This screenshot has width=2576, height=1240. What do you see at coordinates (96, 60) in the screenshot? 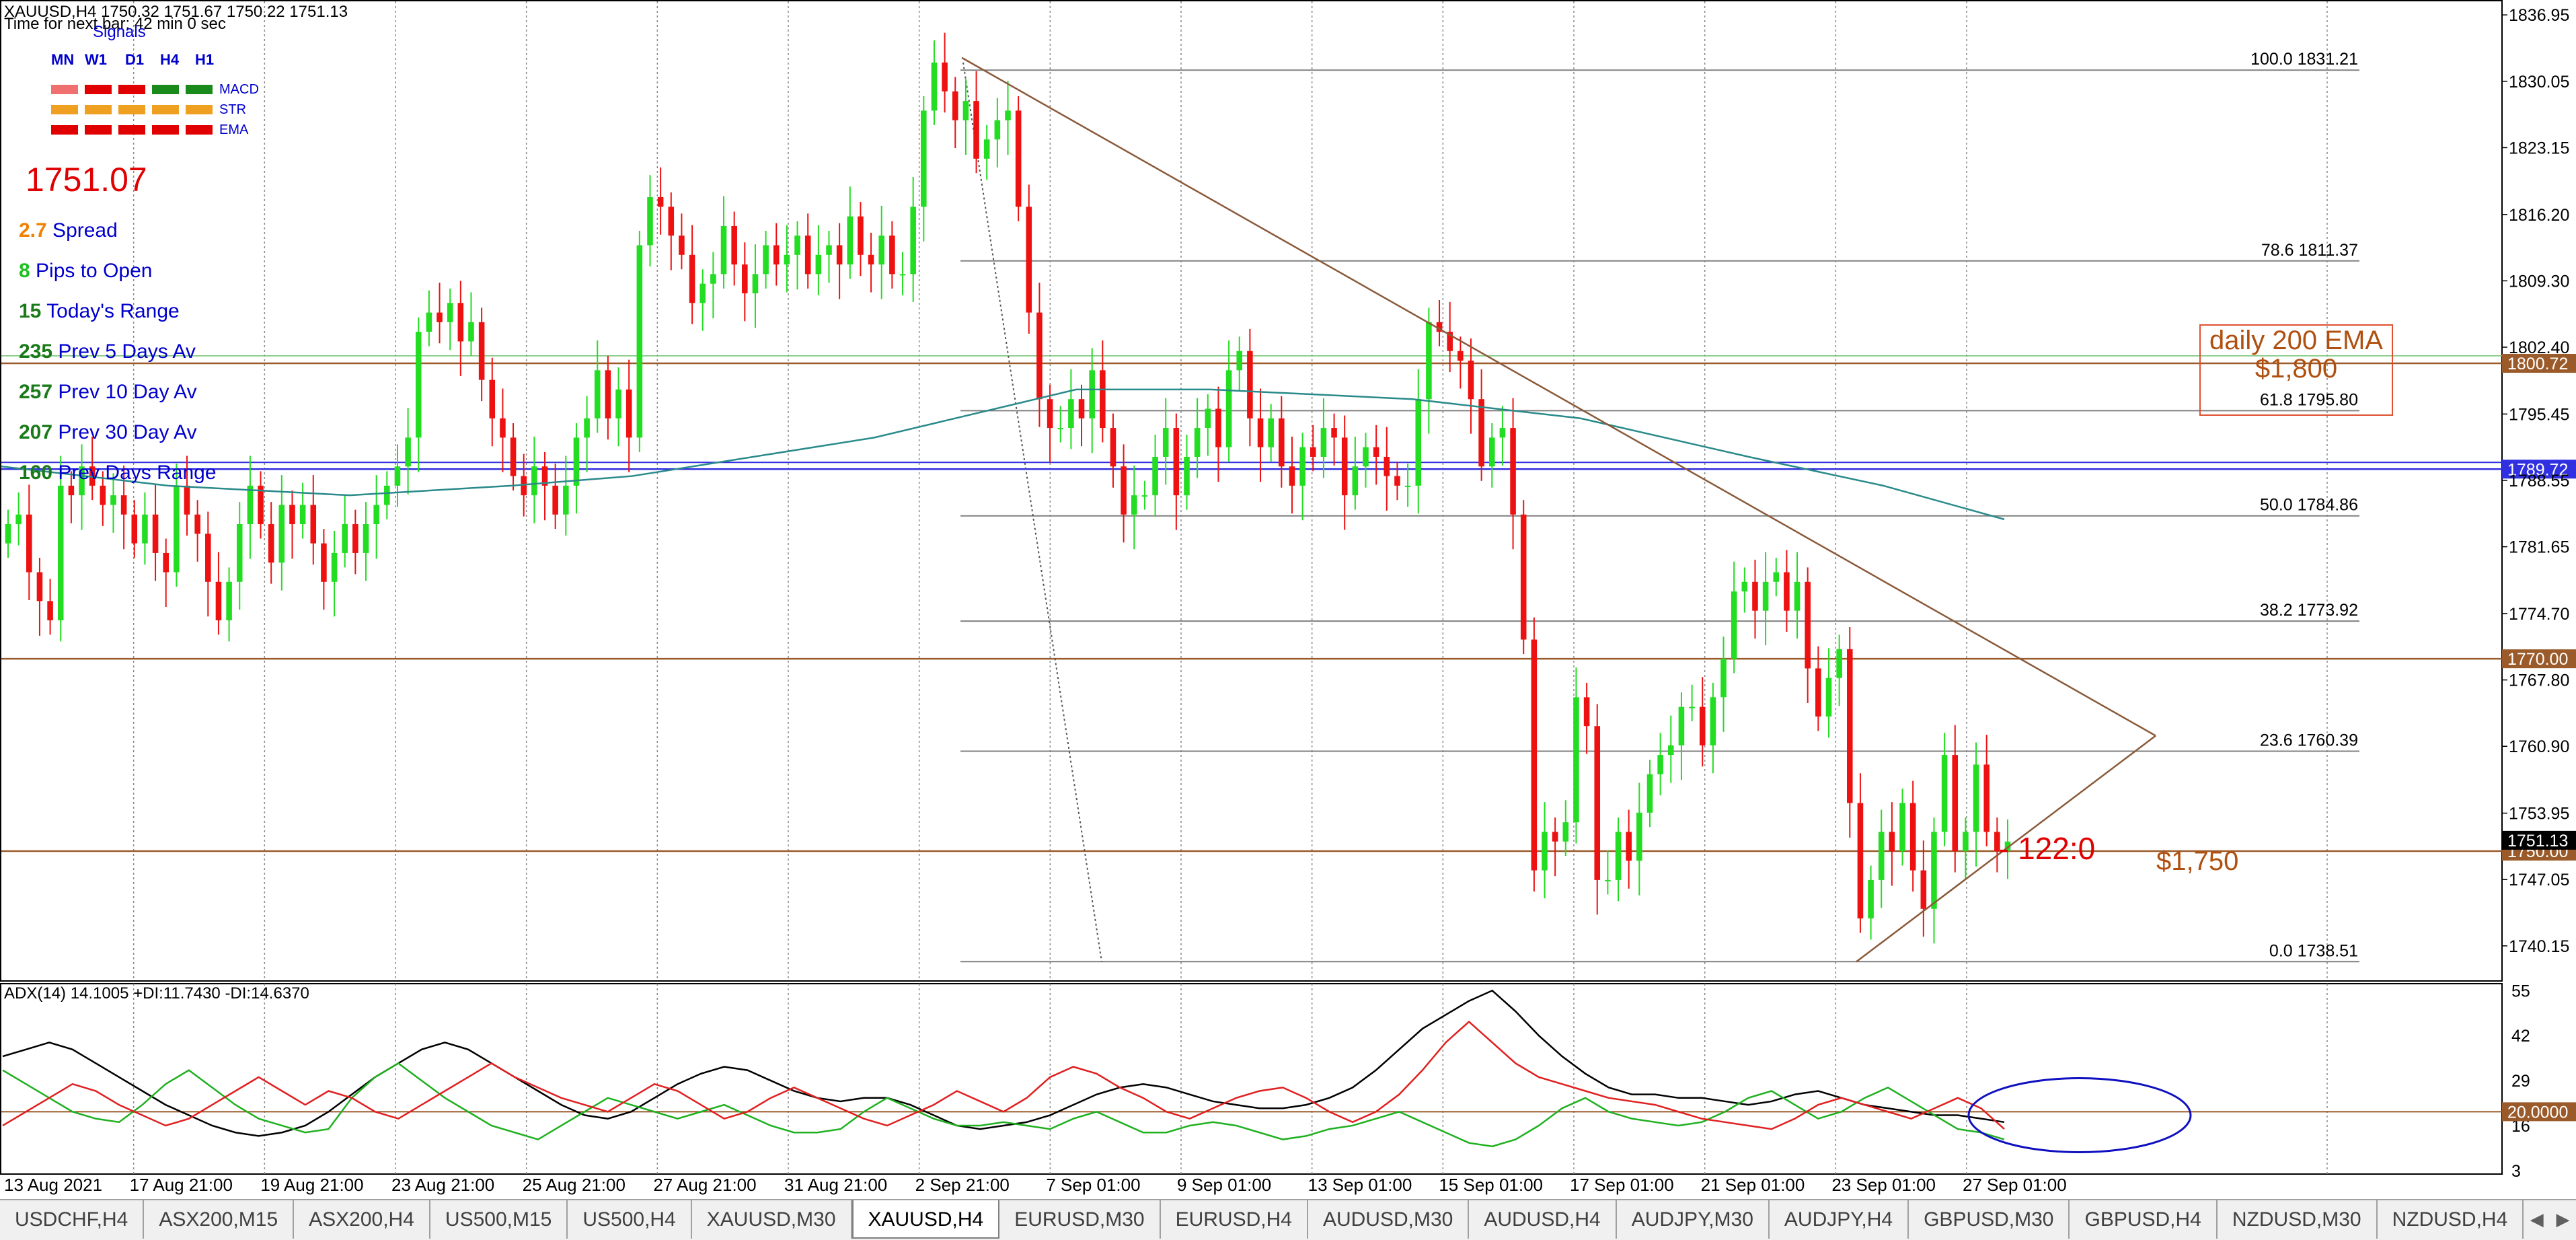
I see `tf-label-w1: W1` at bounding box center [96, 60].